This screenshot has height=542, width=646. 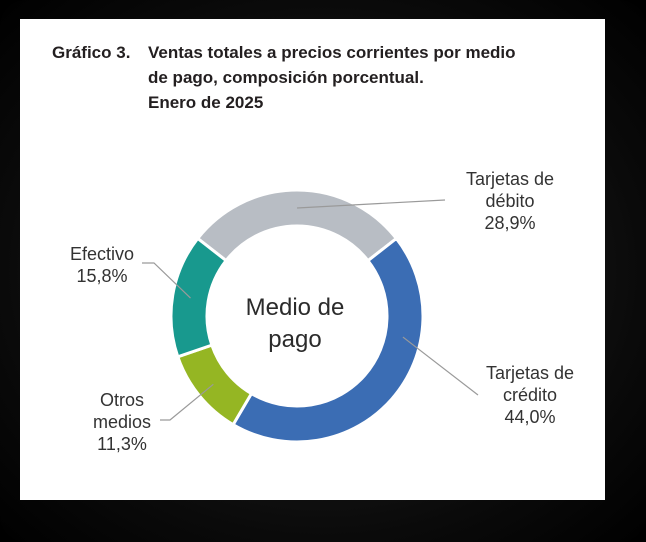 I want to click on slice-tarjetas-credito, so click(x=328, y=340).